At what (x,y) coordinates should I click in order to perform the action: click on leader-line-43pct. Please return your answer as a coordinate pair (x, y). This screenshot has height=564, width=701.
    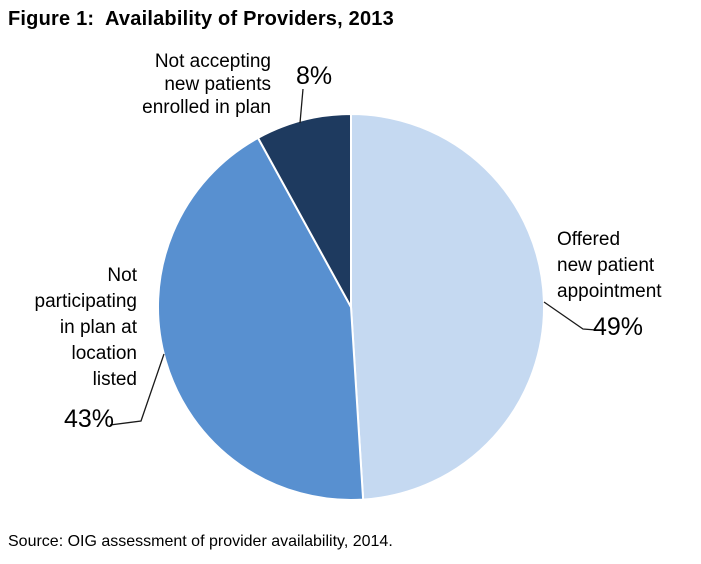
    Looking at the image, I should click on (137, 389).